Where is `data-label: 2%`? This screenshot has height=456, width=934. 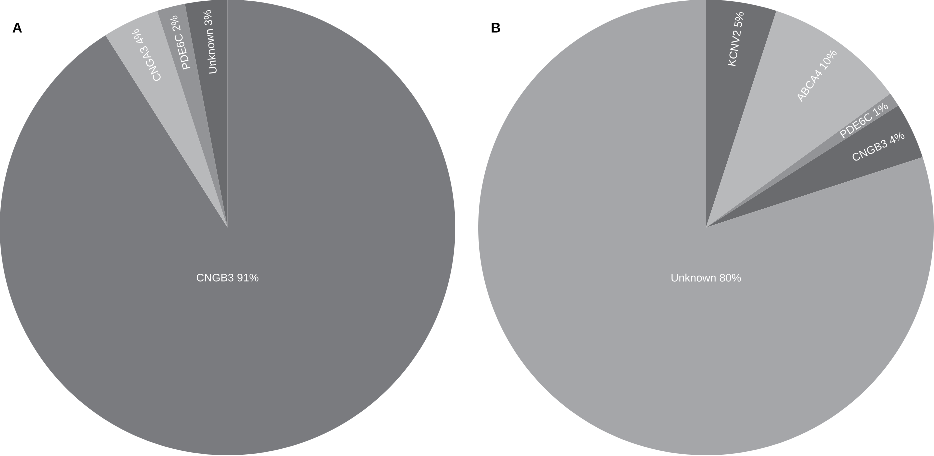
data-label: 2% is located at coordinates (175, 24).